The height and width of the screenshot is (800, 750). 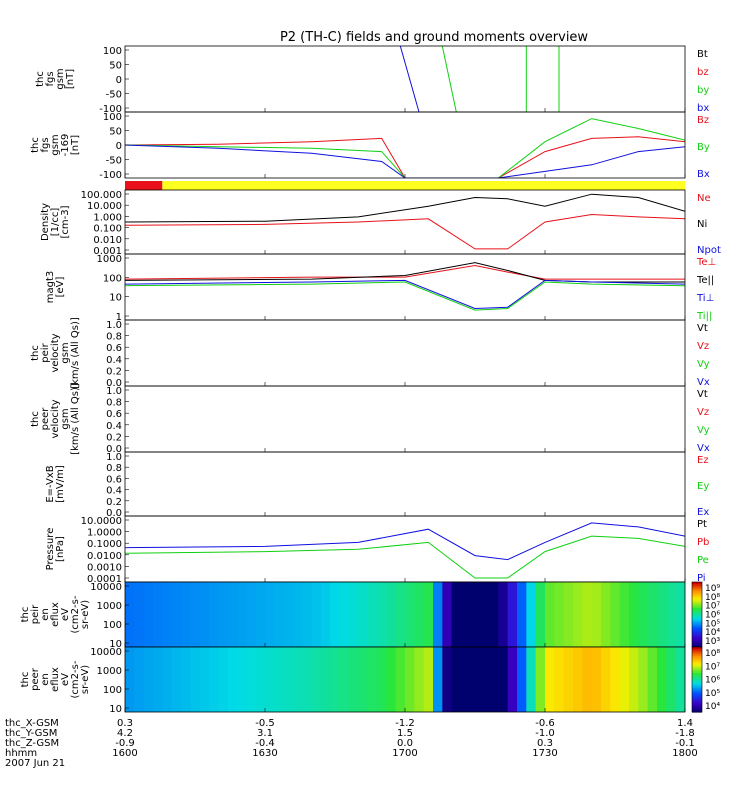 What do you see at coordinates (60, 287) in the screenshot?
I see `y-axis-label: [eV]` at bounding box center [60, 287].